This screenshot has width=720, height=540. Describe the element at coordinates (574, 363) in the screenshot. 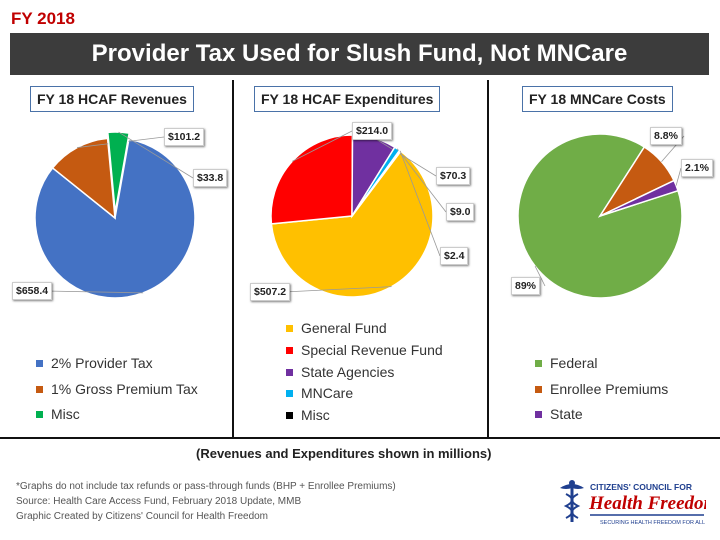

I see `mncare-legend-label-0: Federal` at that location.